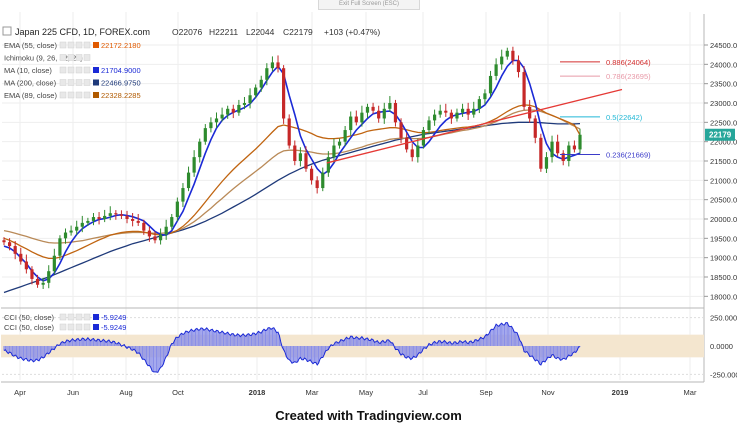  Describe the element at coordinates (96, 70) in the screenshot. I see `legend-swatch` at that location.